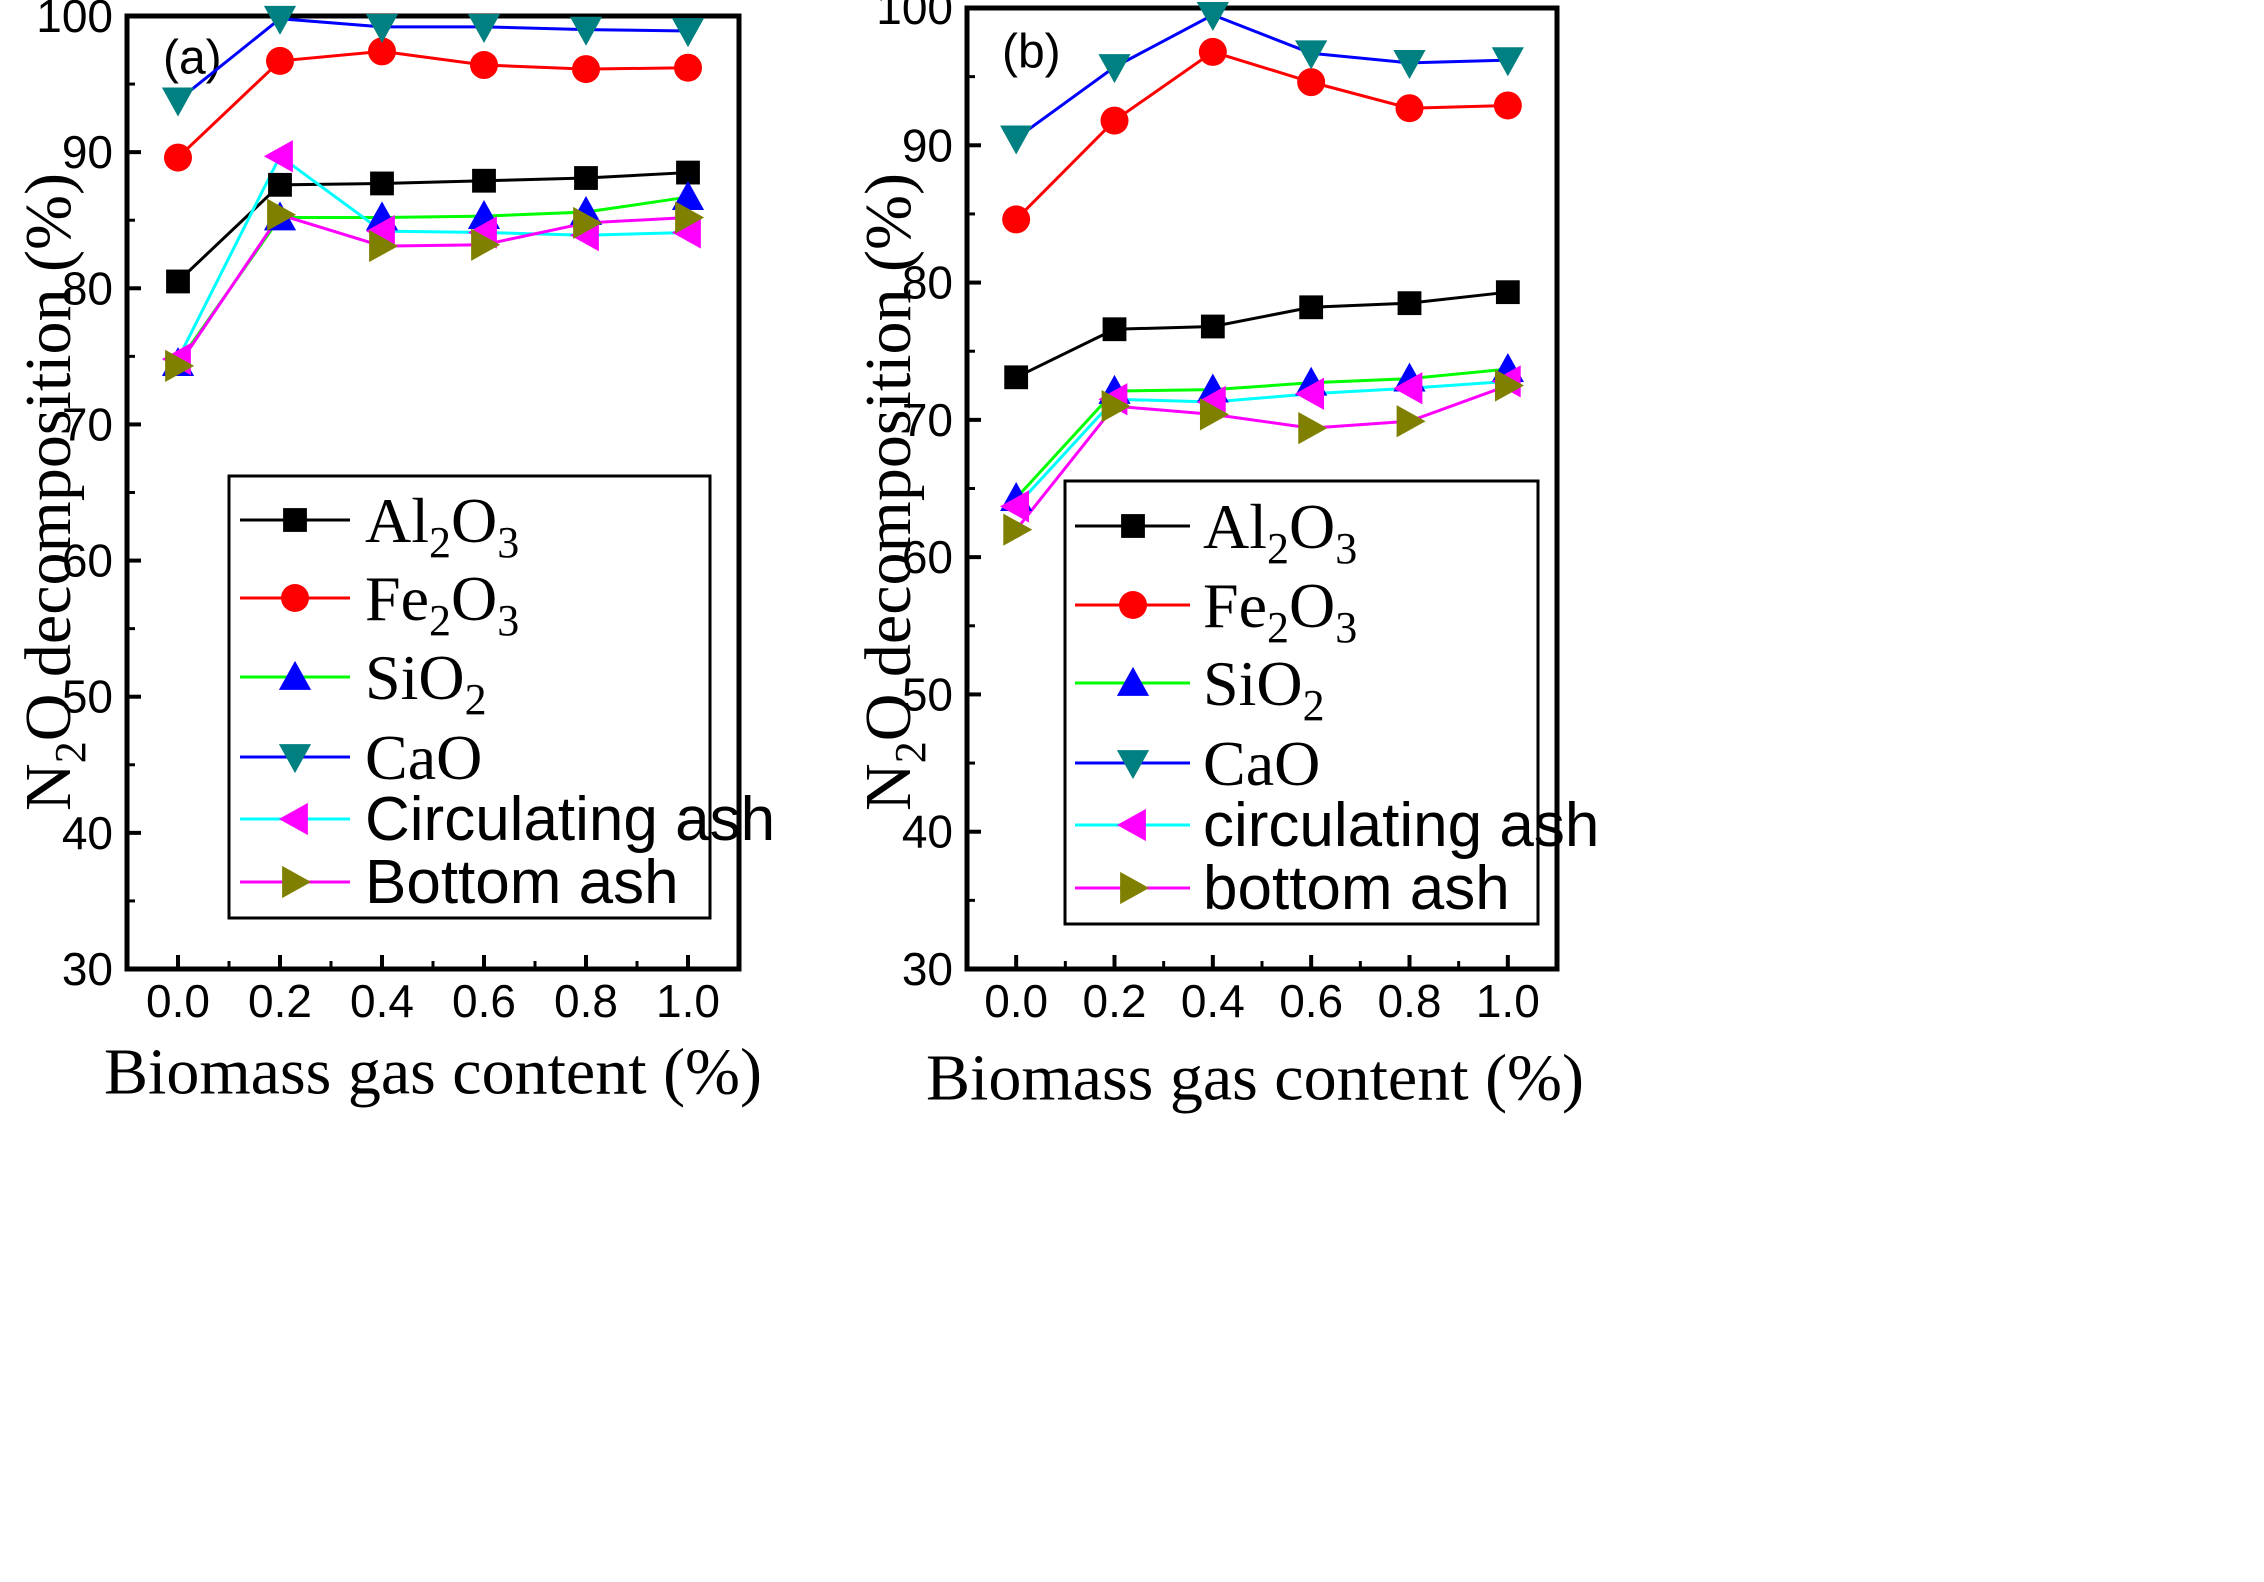 The image size is (2264, 1582). Describe the element at coordinates (433, 1072) in the screenshot. I see `x-axis-label: Biomass gas content (%)` at that location.